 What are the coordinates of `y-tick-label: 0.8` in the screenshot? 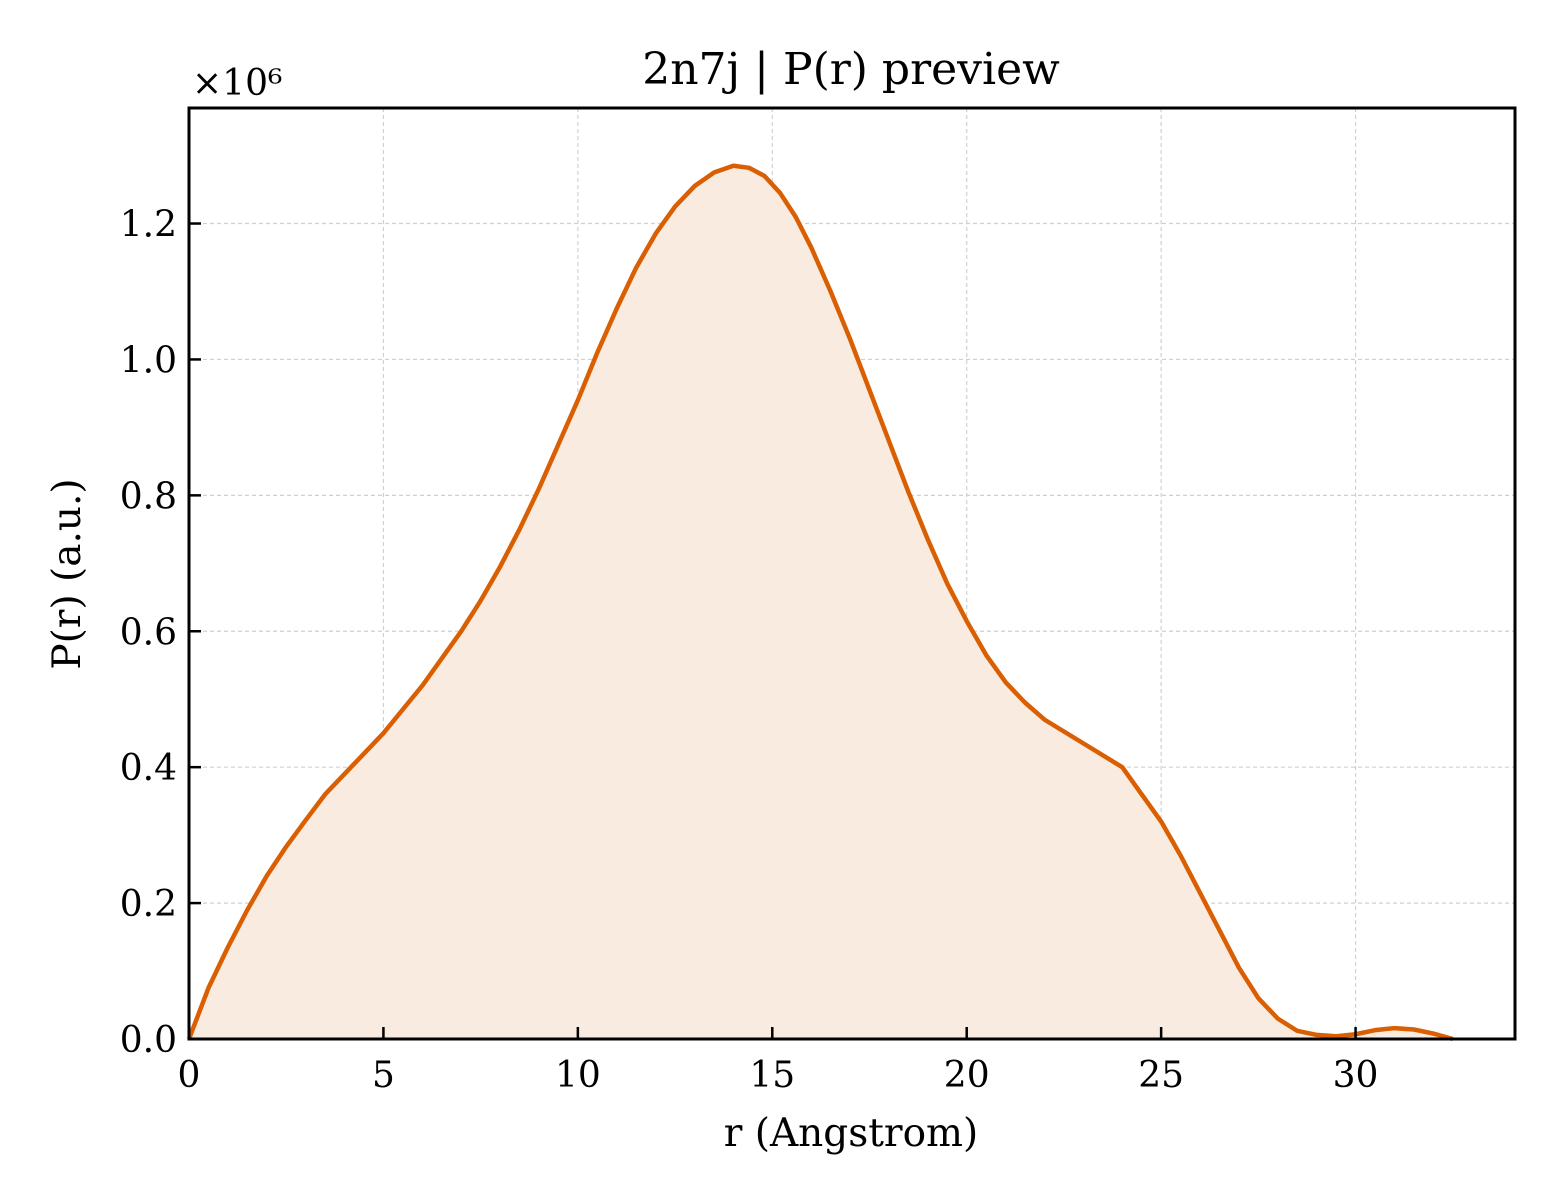 It's located at (148, 496).